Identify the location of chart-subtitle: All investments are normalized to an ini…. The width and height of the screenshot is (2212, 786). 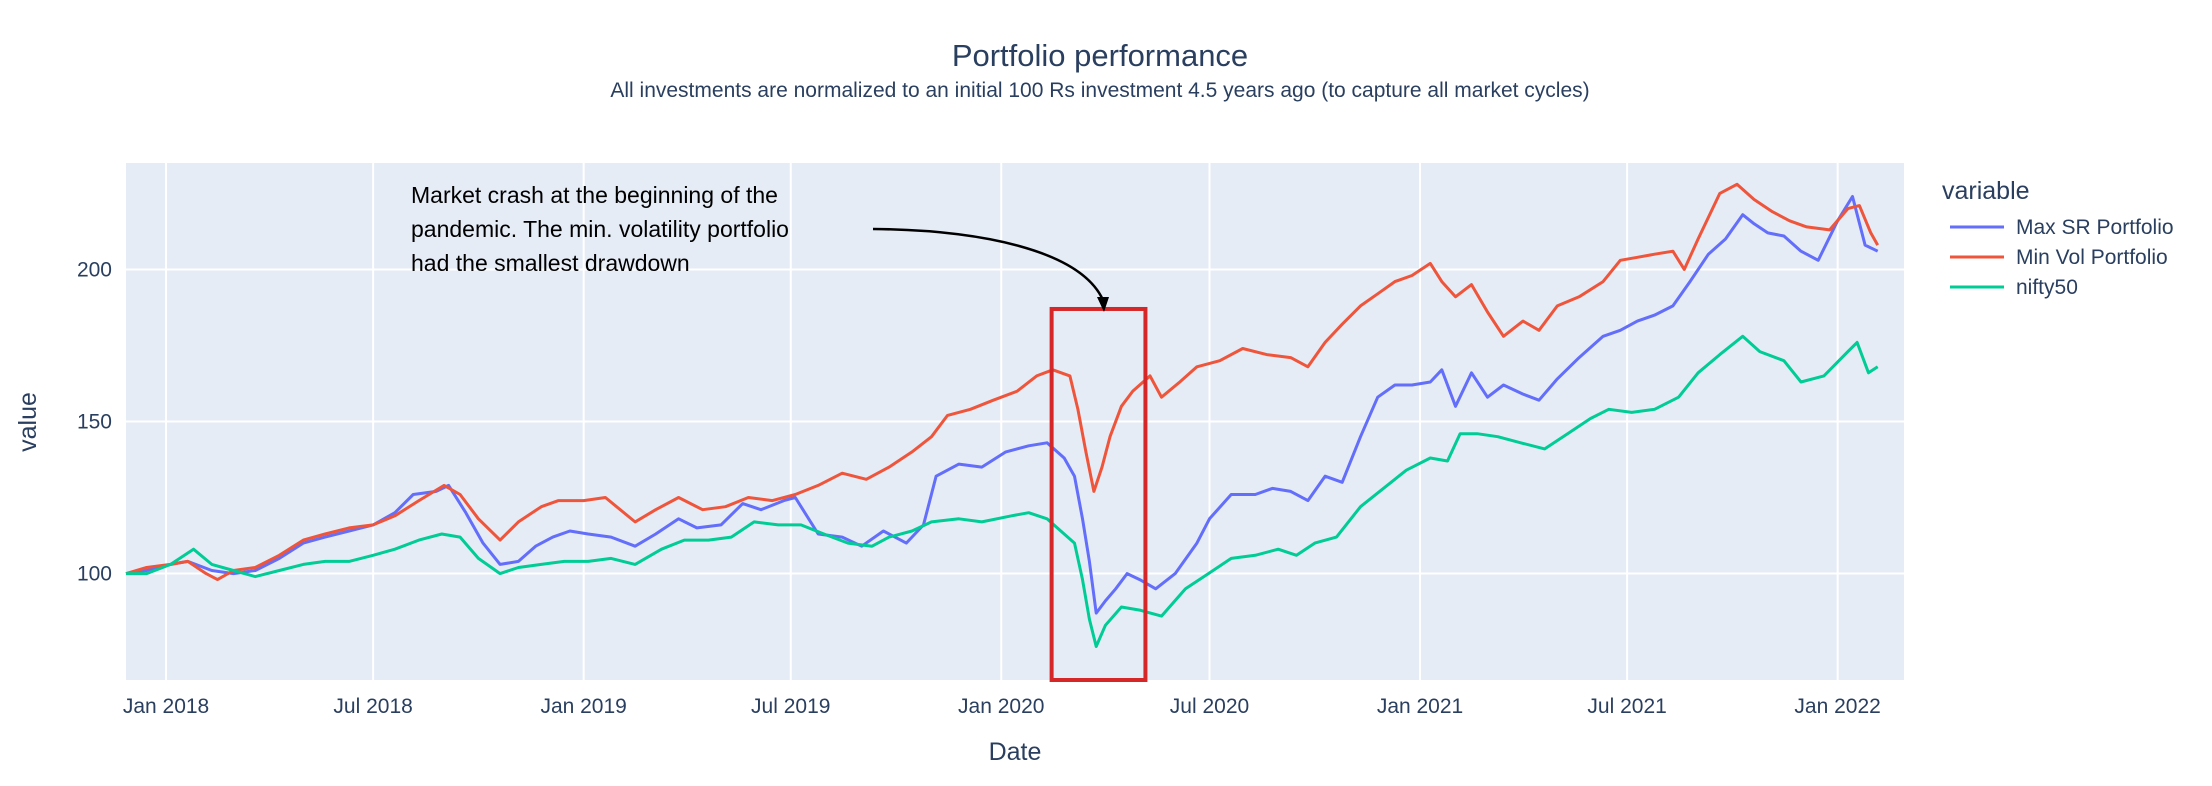
(1099, 90).